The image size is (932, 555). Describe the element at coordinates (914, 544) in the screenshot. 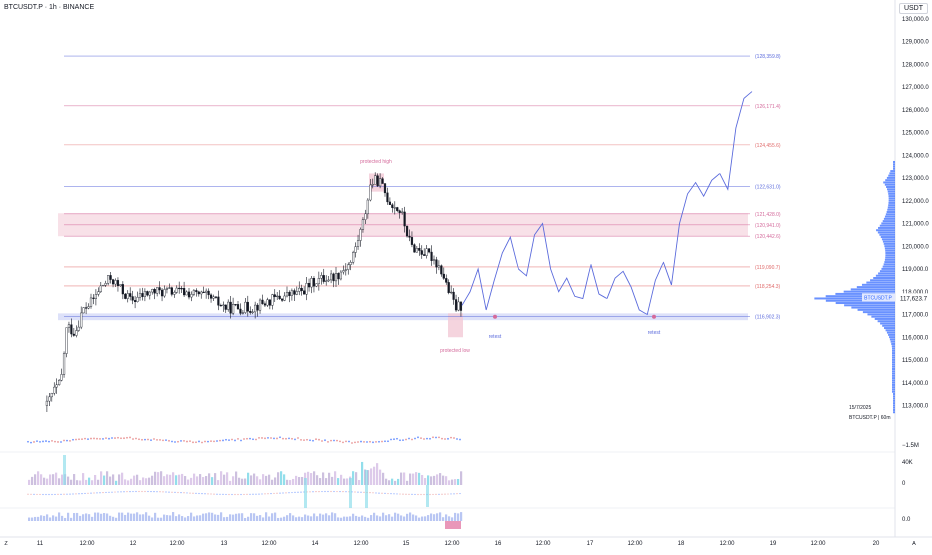

I see `auto-scale-button: A` at that location.